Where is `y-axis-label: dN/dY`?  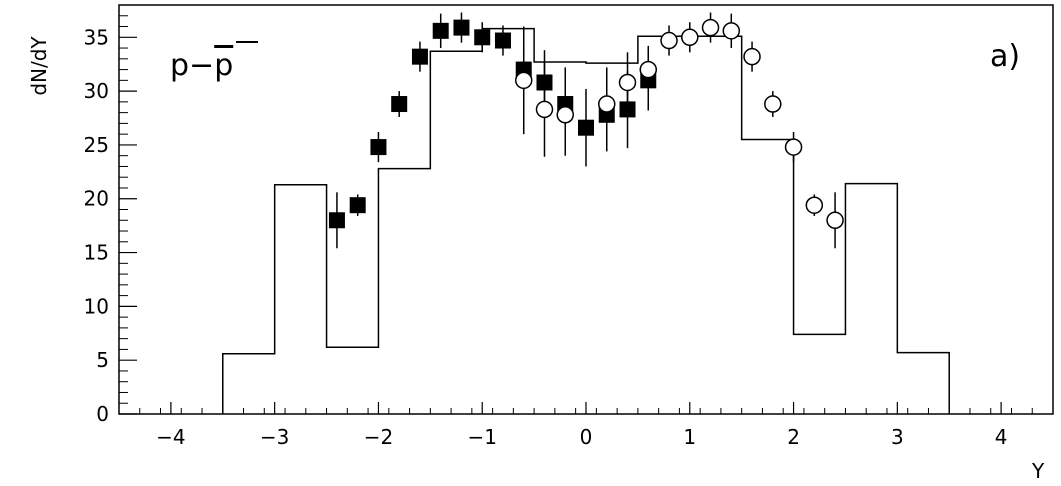 y-axis-label: dN/dY is located at coordinates (39, 66).